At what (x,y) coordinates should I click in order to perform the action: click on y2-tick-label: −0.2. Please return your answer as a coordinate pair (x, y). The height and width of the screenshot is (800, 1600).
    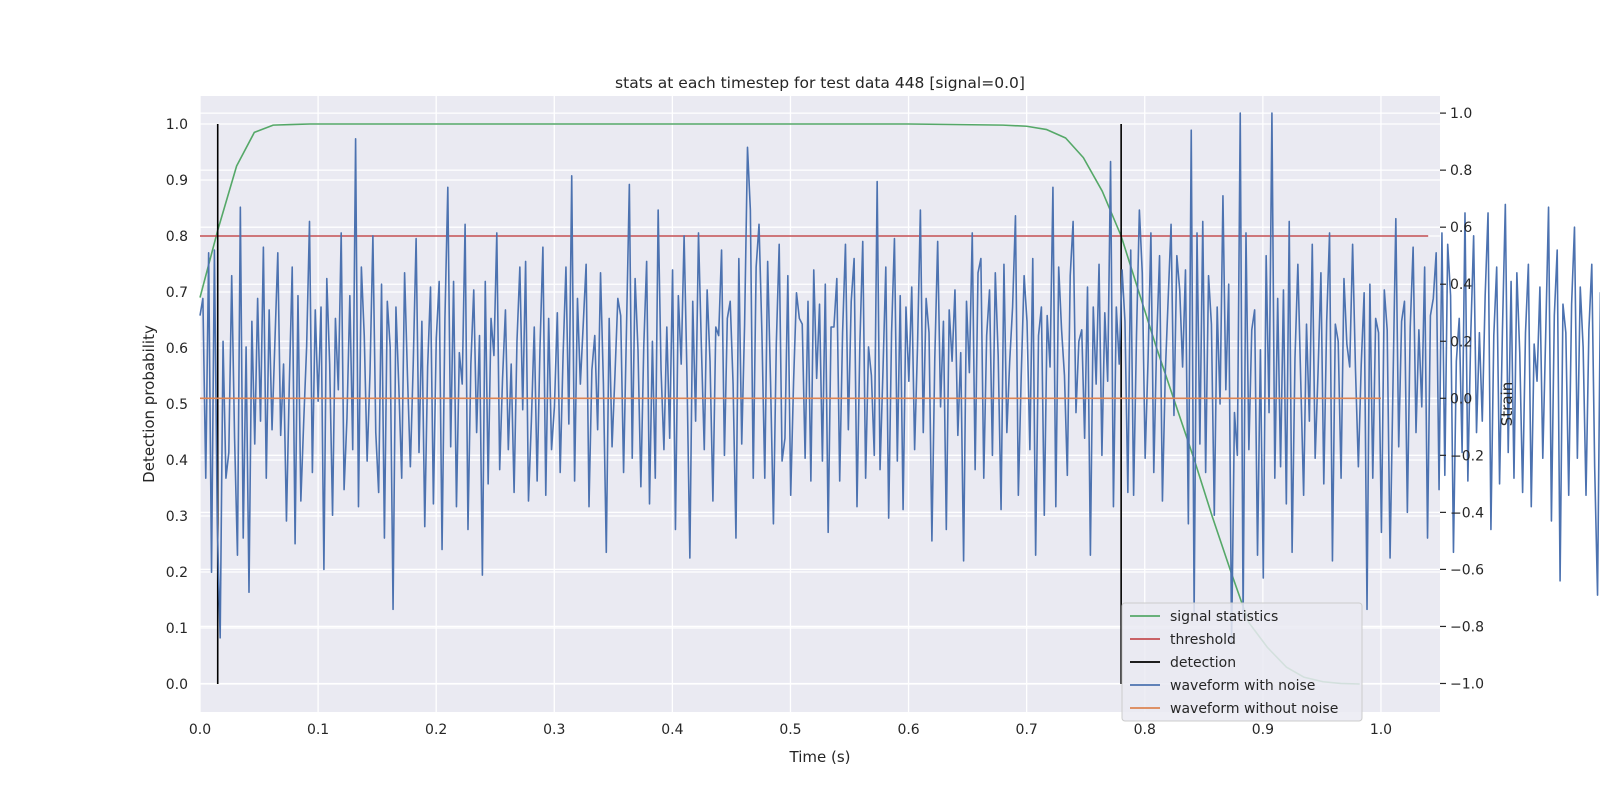
    Looking at the image, I should click on (1467, 456).